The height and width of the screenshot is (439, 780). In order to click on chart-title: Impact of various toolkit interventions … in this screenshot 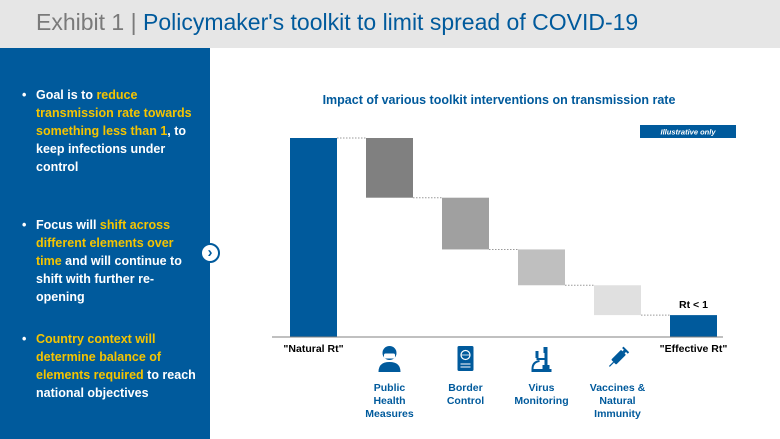, I will do `click(499, 100)`.